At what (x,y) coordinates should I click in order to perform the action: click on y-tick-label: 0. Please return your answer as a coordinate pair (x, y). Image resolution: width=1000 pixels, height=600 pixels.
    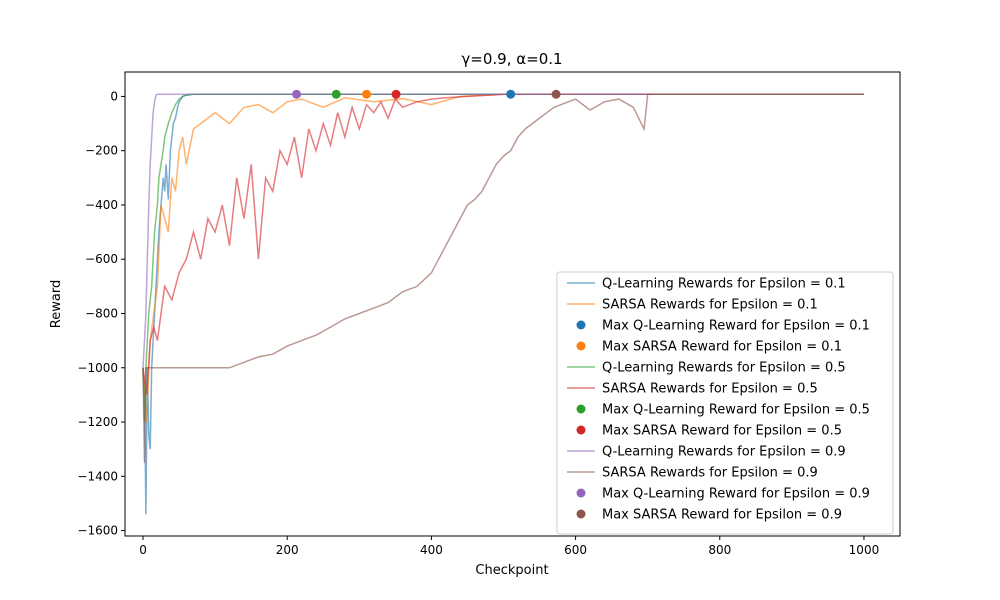
    Looking at the image, I should click on (114, 96).